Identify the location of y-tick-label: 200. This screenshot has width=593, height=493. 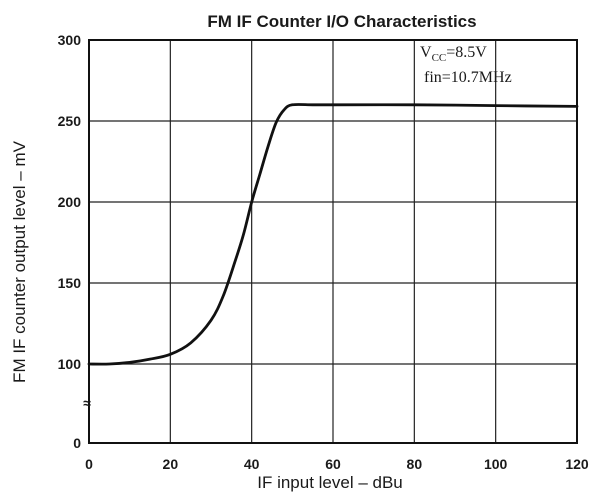
(70, 202).